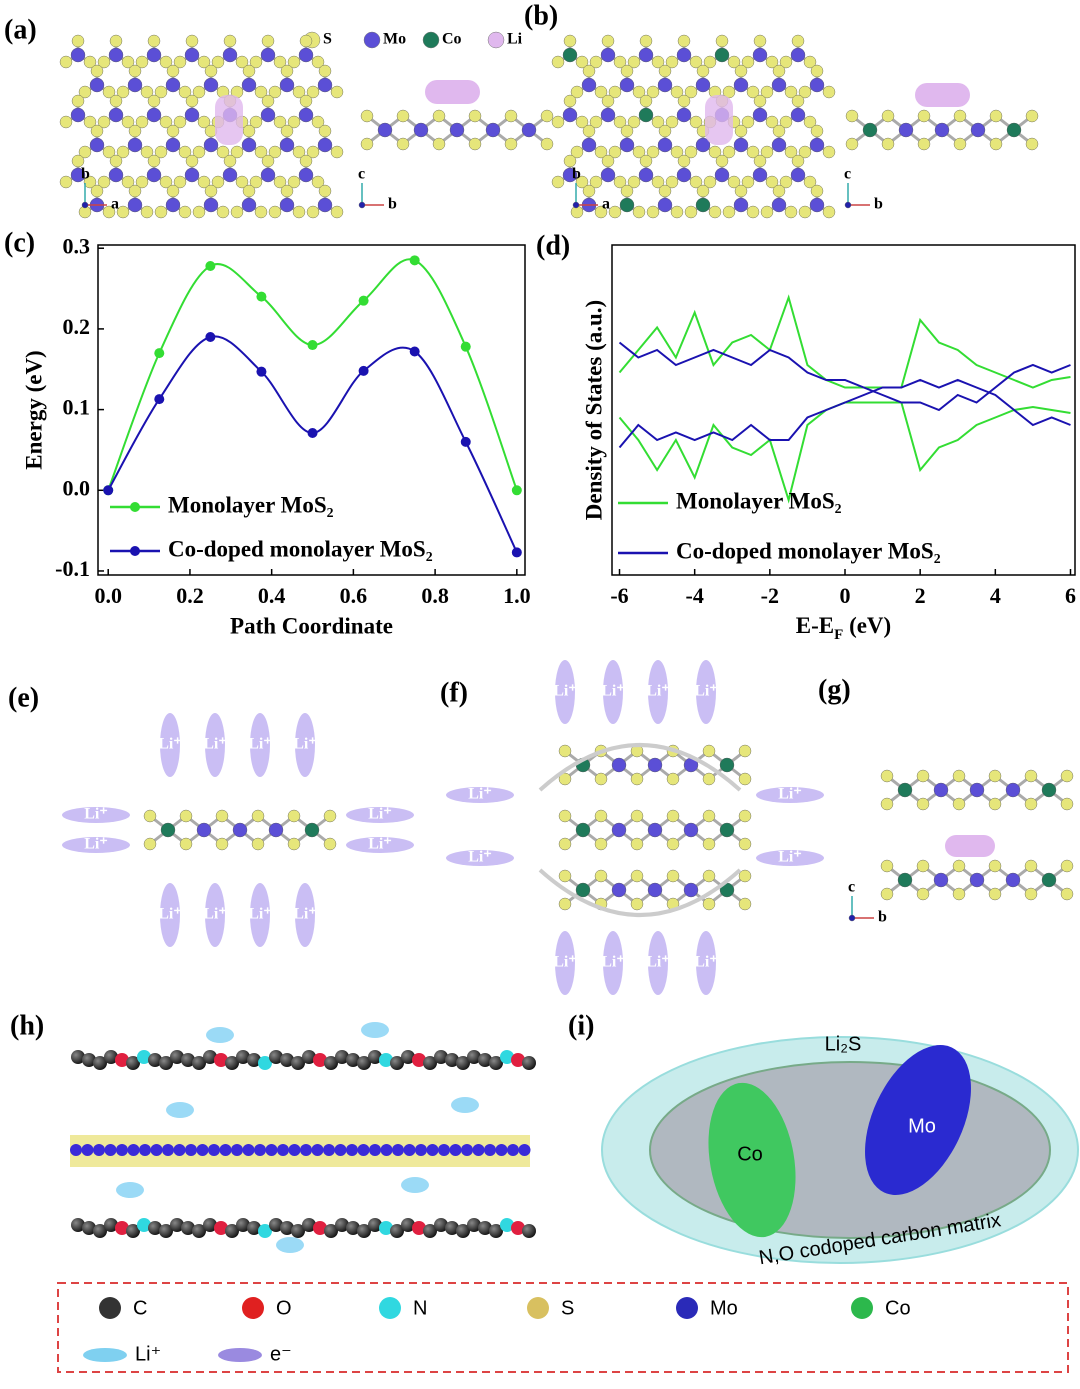 This screenshot has width=1080, height=1389. What do you see at coordinates (724, 1308) in the screenshot?
I see `text: Mo` at bounding box center [724, 1308].